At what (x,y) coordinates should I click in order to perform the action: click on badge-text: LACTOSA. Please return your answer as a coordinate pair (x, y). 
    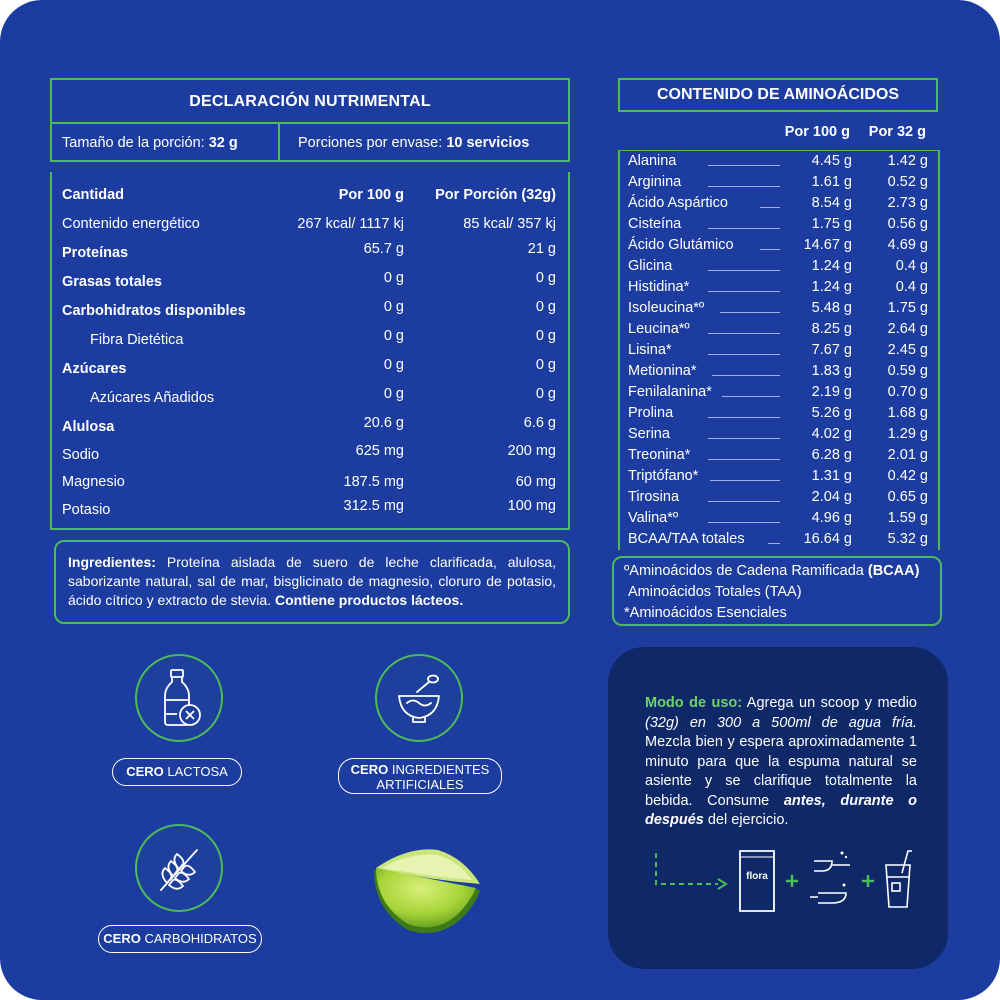
    Looking at the image, I should click on (195, 771).